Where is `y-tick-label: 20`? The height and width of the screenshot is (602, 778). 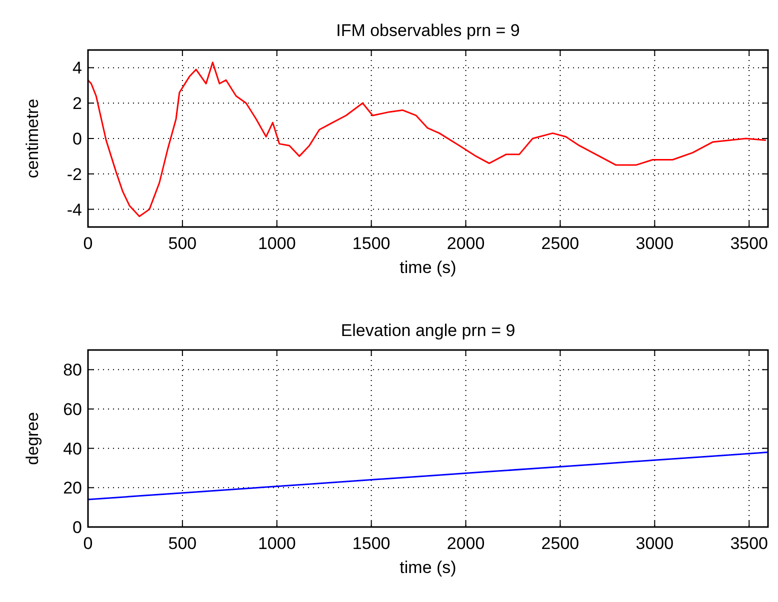 y-tick-label: 20 is located at coordinates (72, 488).